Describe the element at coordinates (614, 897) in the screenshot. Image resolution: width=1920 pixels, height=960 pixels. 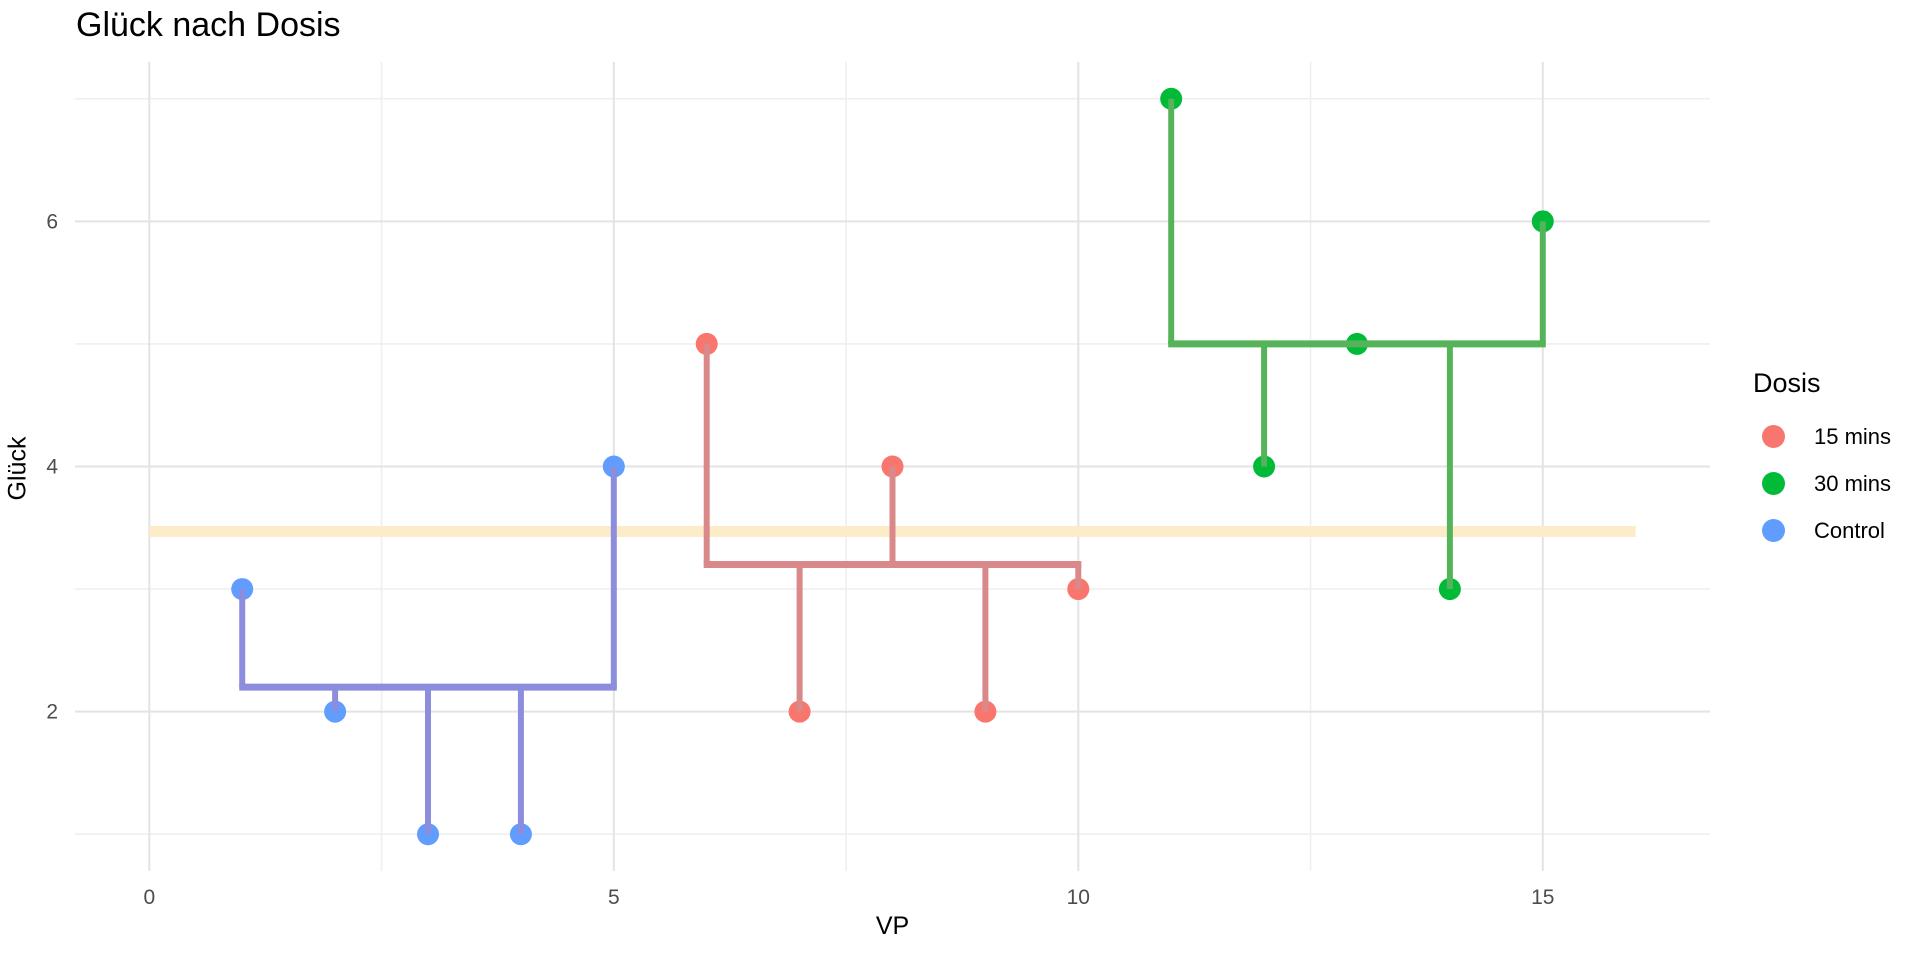
I see `x-tick-label: 5` at that location.